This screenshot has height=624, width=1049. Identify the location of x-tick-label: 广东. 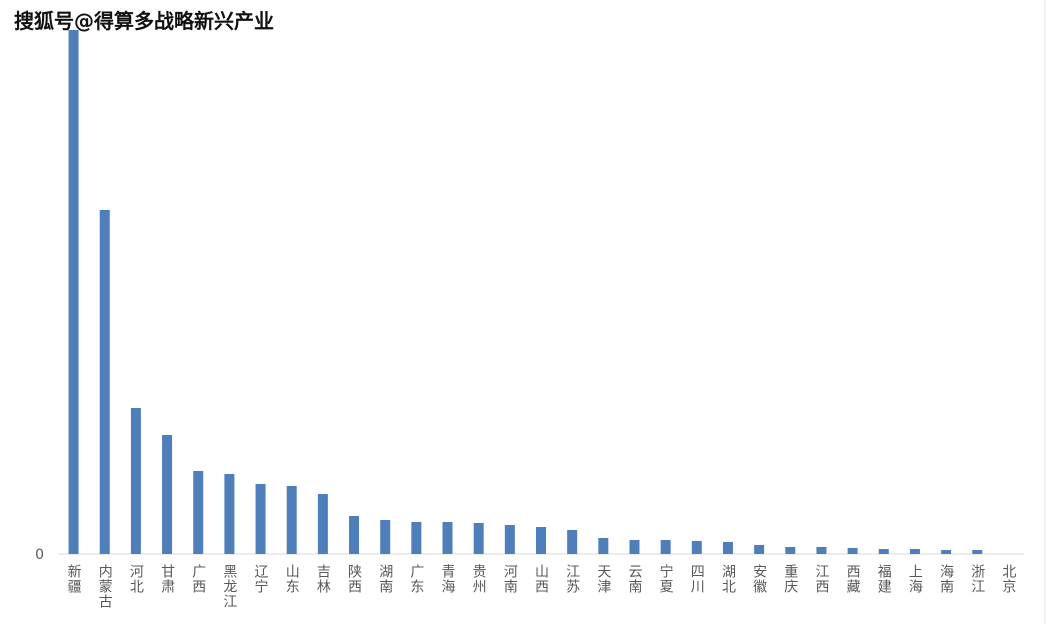
(416, 579).